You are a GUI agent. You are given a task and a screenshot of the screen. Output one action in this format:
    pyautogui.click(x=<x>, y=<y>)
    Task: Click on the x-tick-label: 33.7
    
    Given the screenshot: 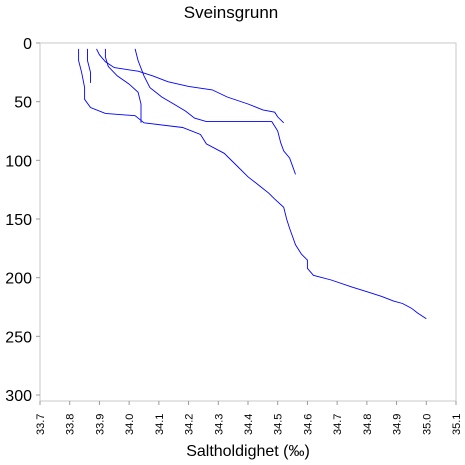 What is the action you would take?
    pyautogui.click(x=41, y=424)
    